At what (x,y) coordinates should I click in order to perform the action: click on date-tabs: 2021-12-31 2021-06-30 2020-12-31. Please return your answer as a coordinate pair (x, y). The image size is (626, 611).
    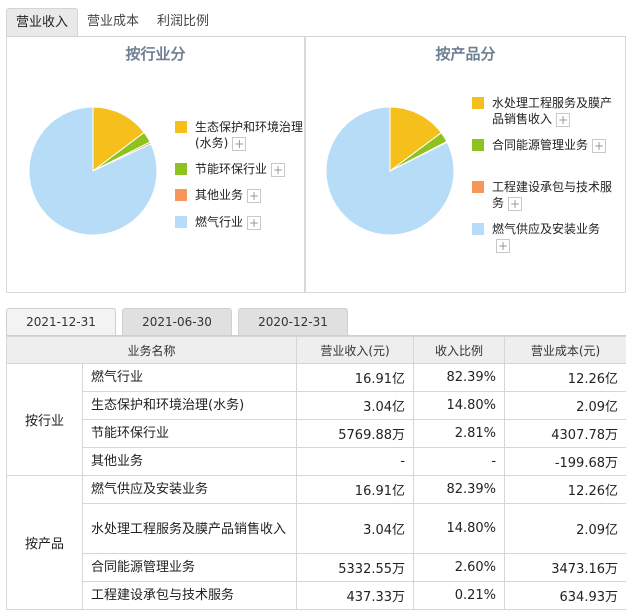
    Looking at the image, I should click on (180, 322).